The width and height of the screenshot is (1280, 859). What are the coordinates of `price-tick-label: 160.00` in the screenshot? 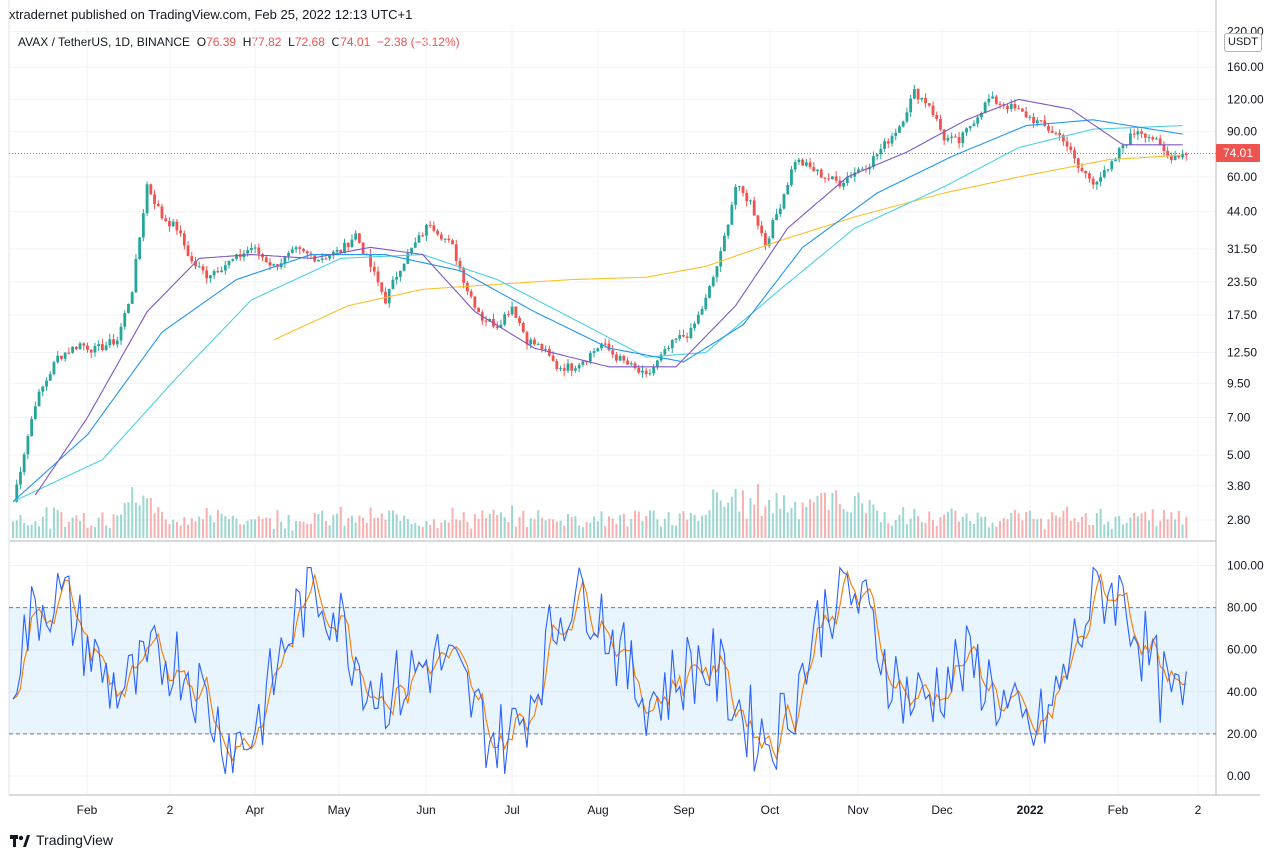 It's located at (1245, 67).